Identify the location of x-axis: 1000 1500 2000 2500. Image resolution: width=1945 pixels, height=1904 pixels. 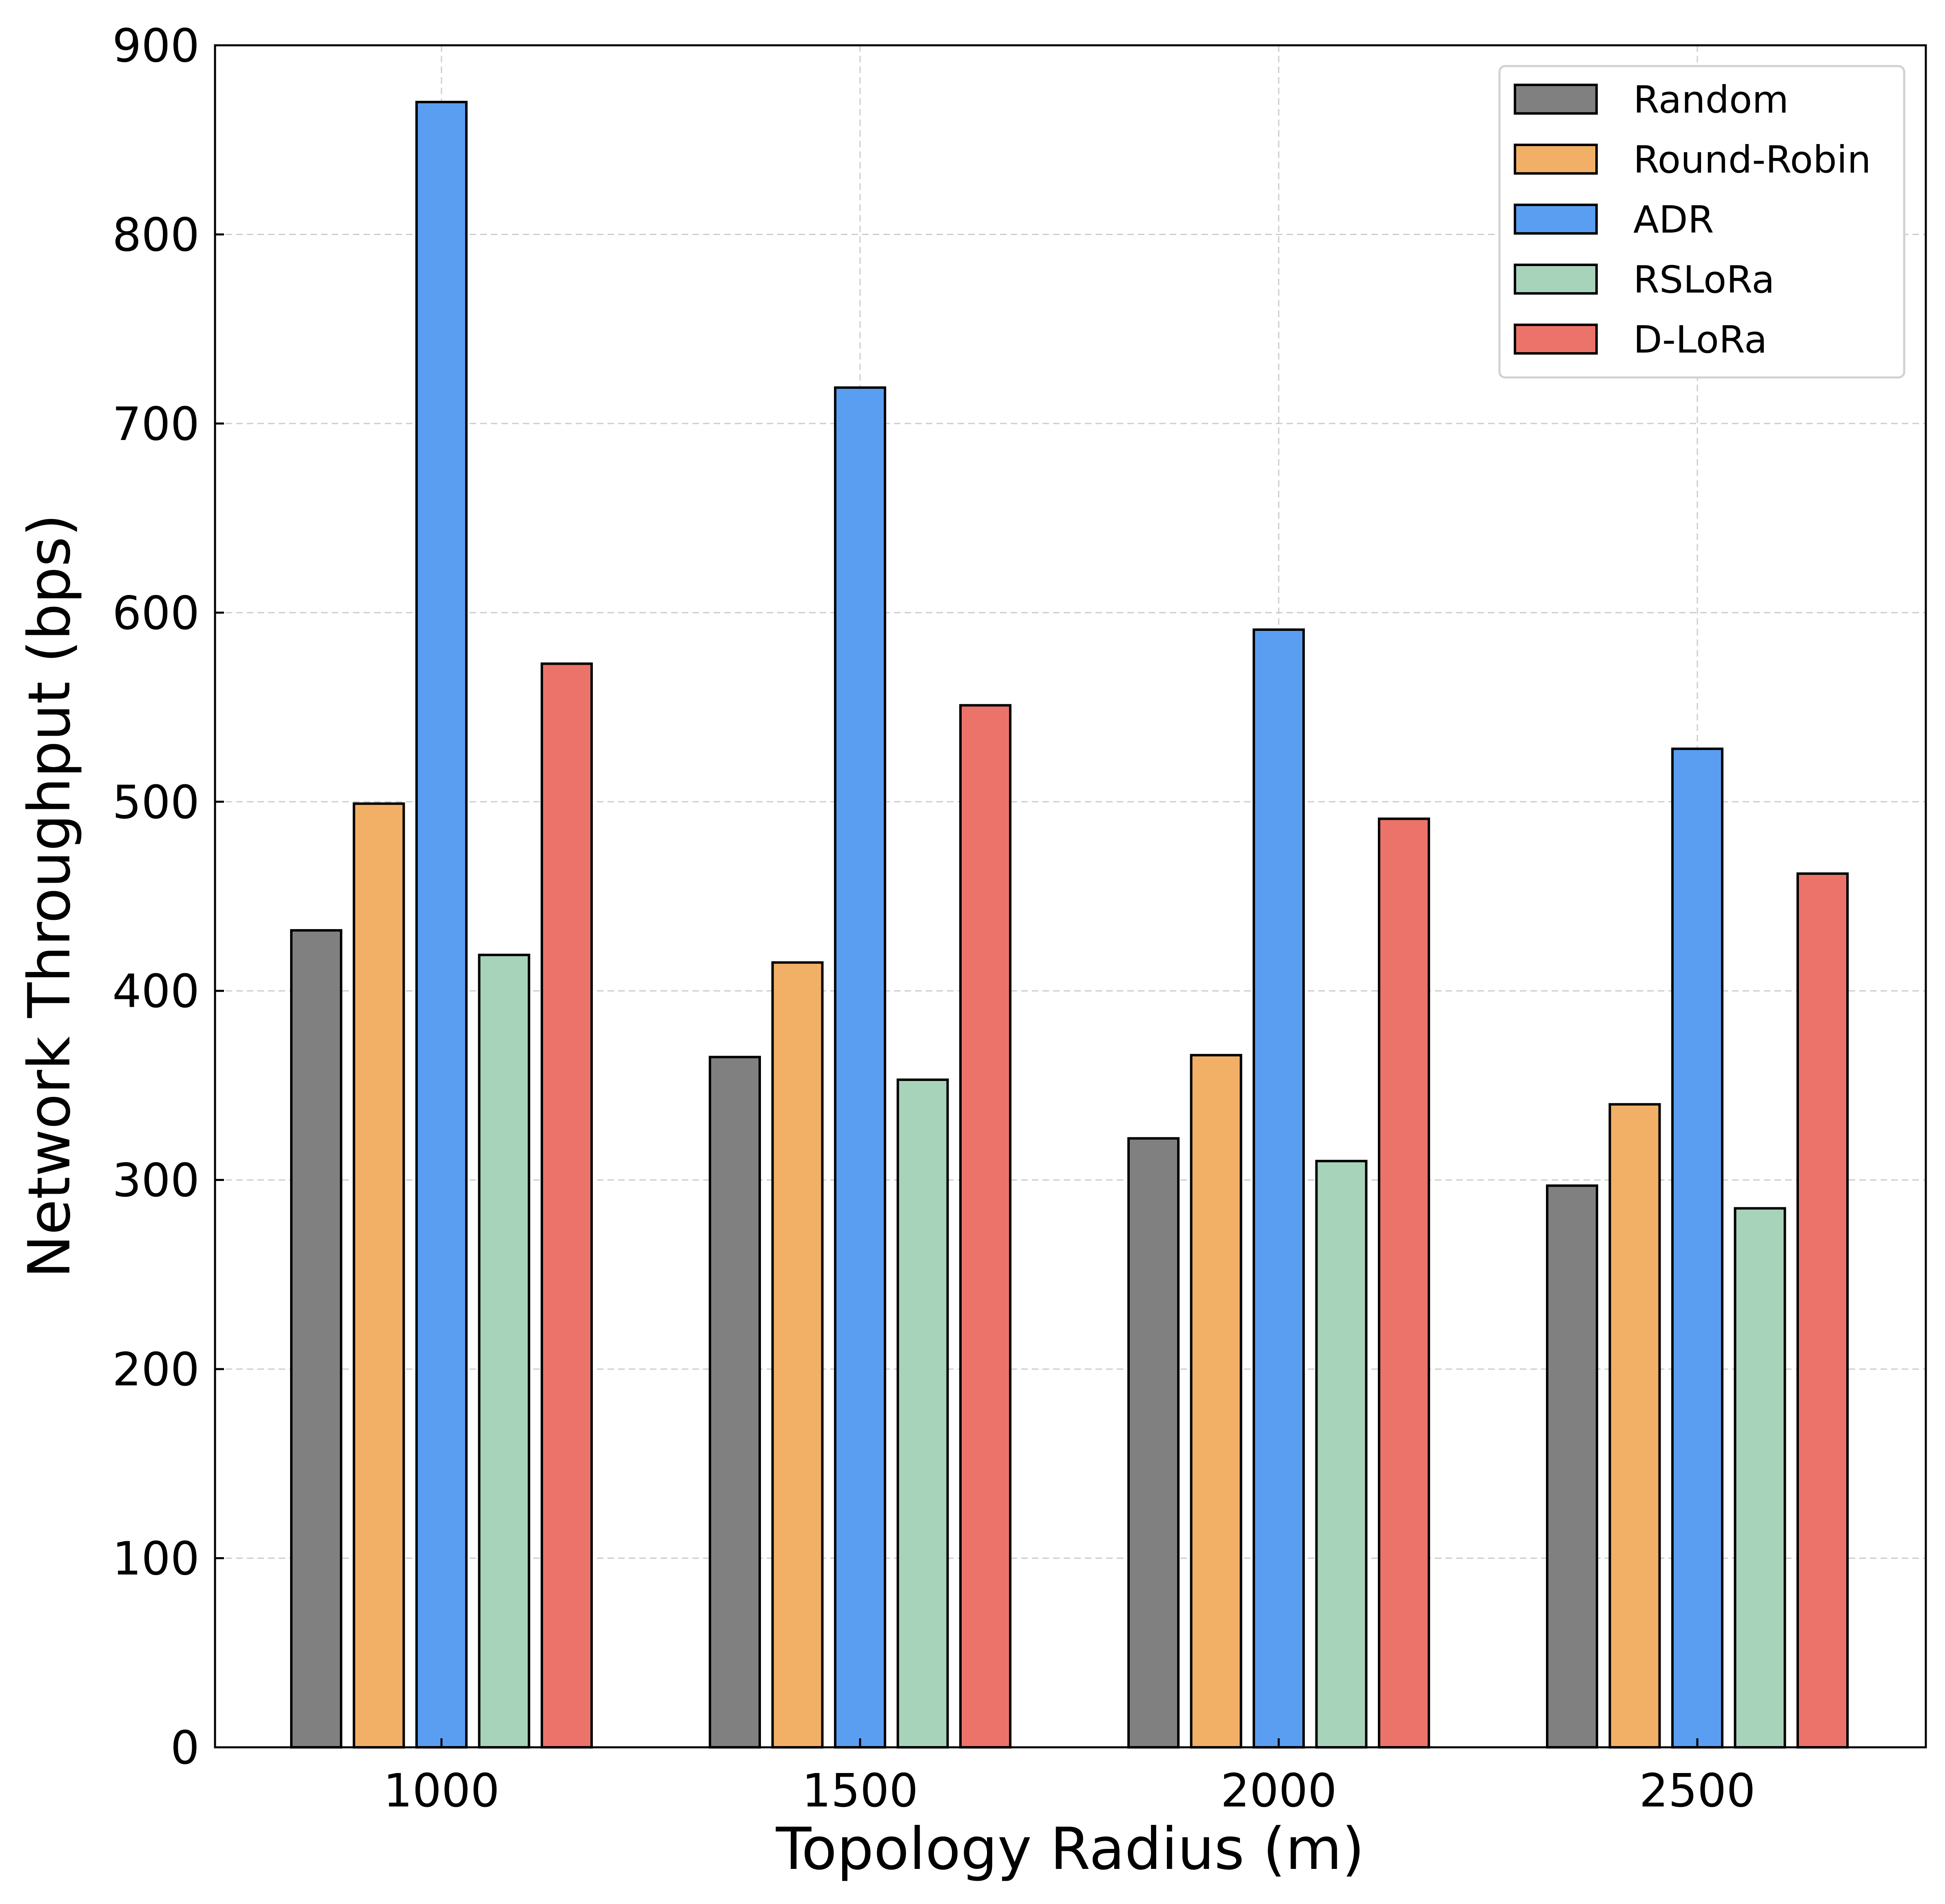
(1069, 1778).